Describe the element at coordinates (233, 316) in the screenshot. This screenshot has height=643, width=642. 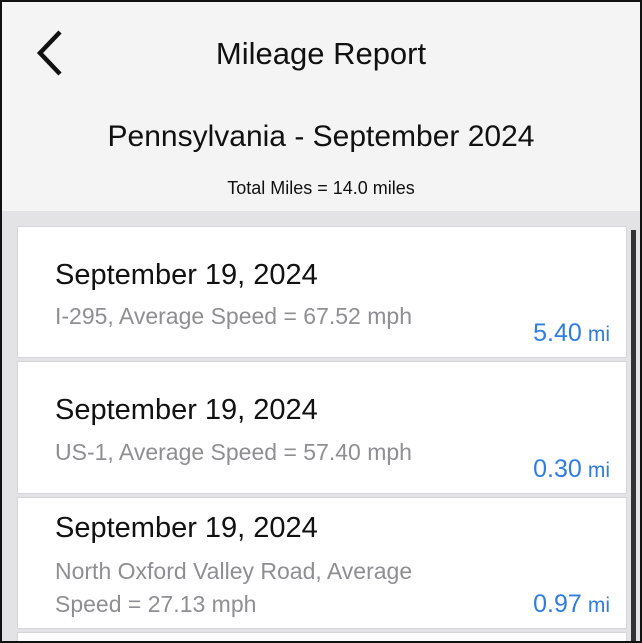
I see `trip-description: I-295, Average Speed = 67.52 mph` at that location.